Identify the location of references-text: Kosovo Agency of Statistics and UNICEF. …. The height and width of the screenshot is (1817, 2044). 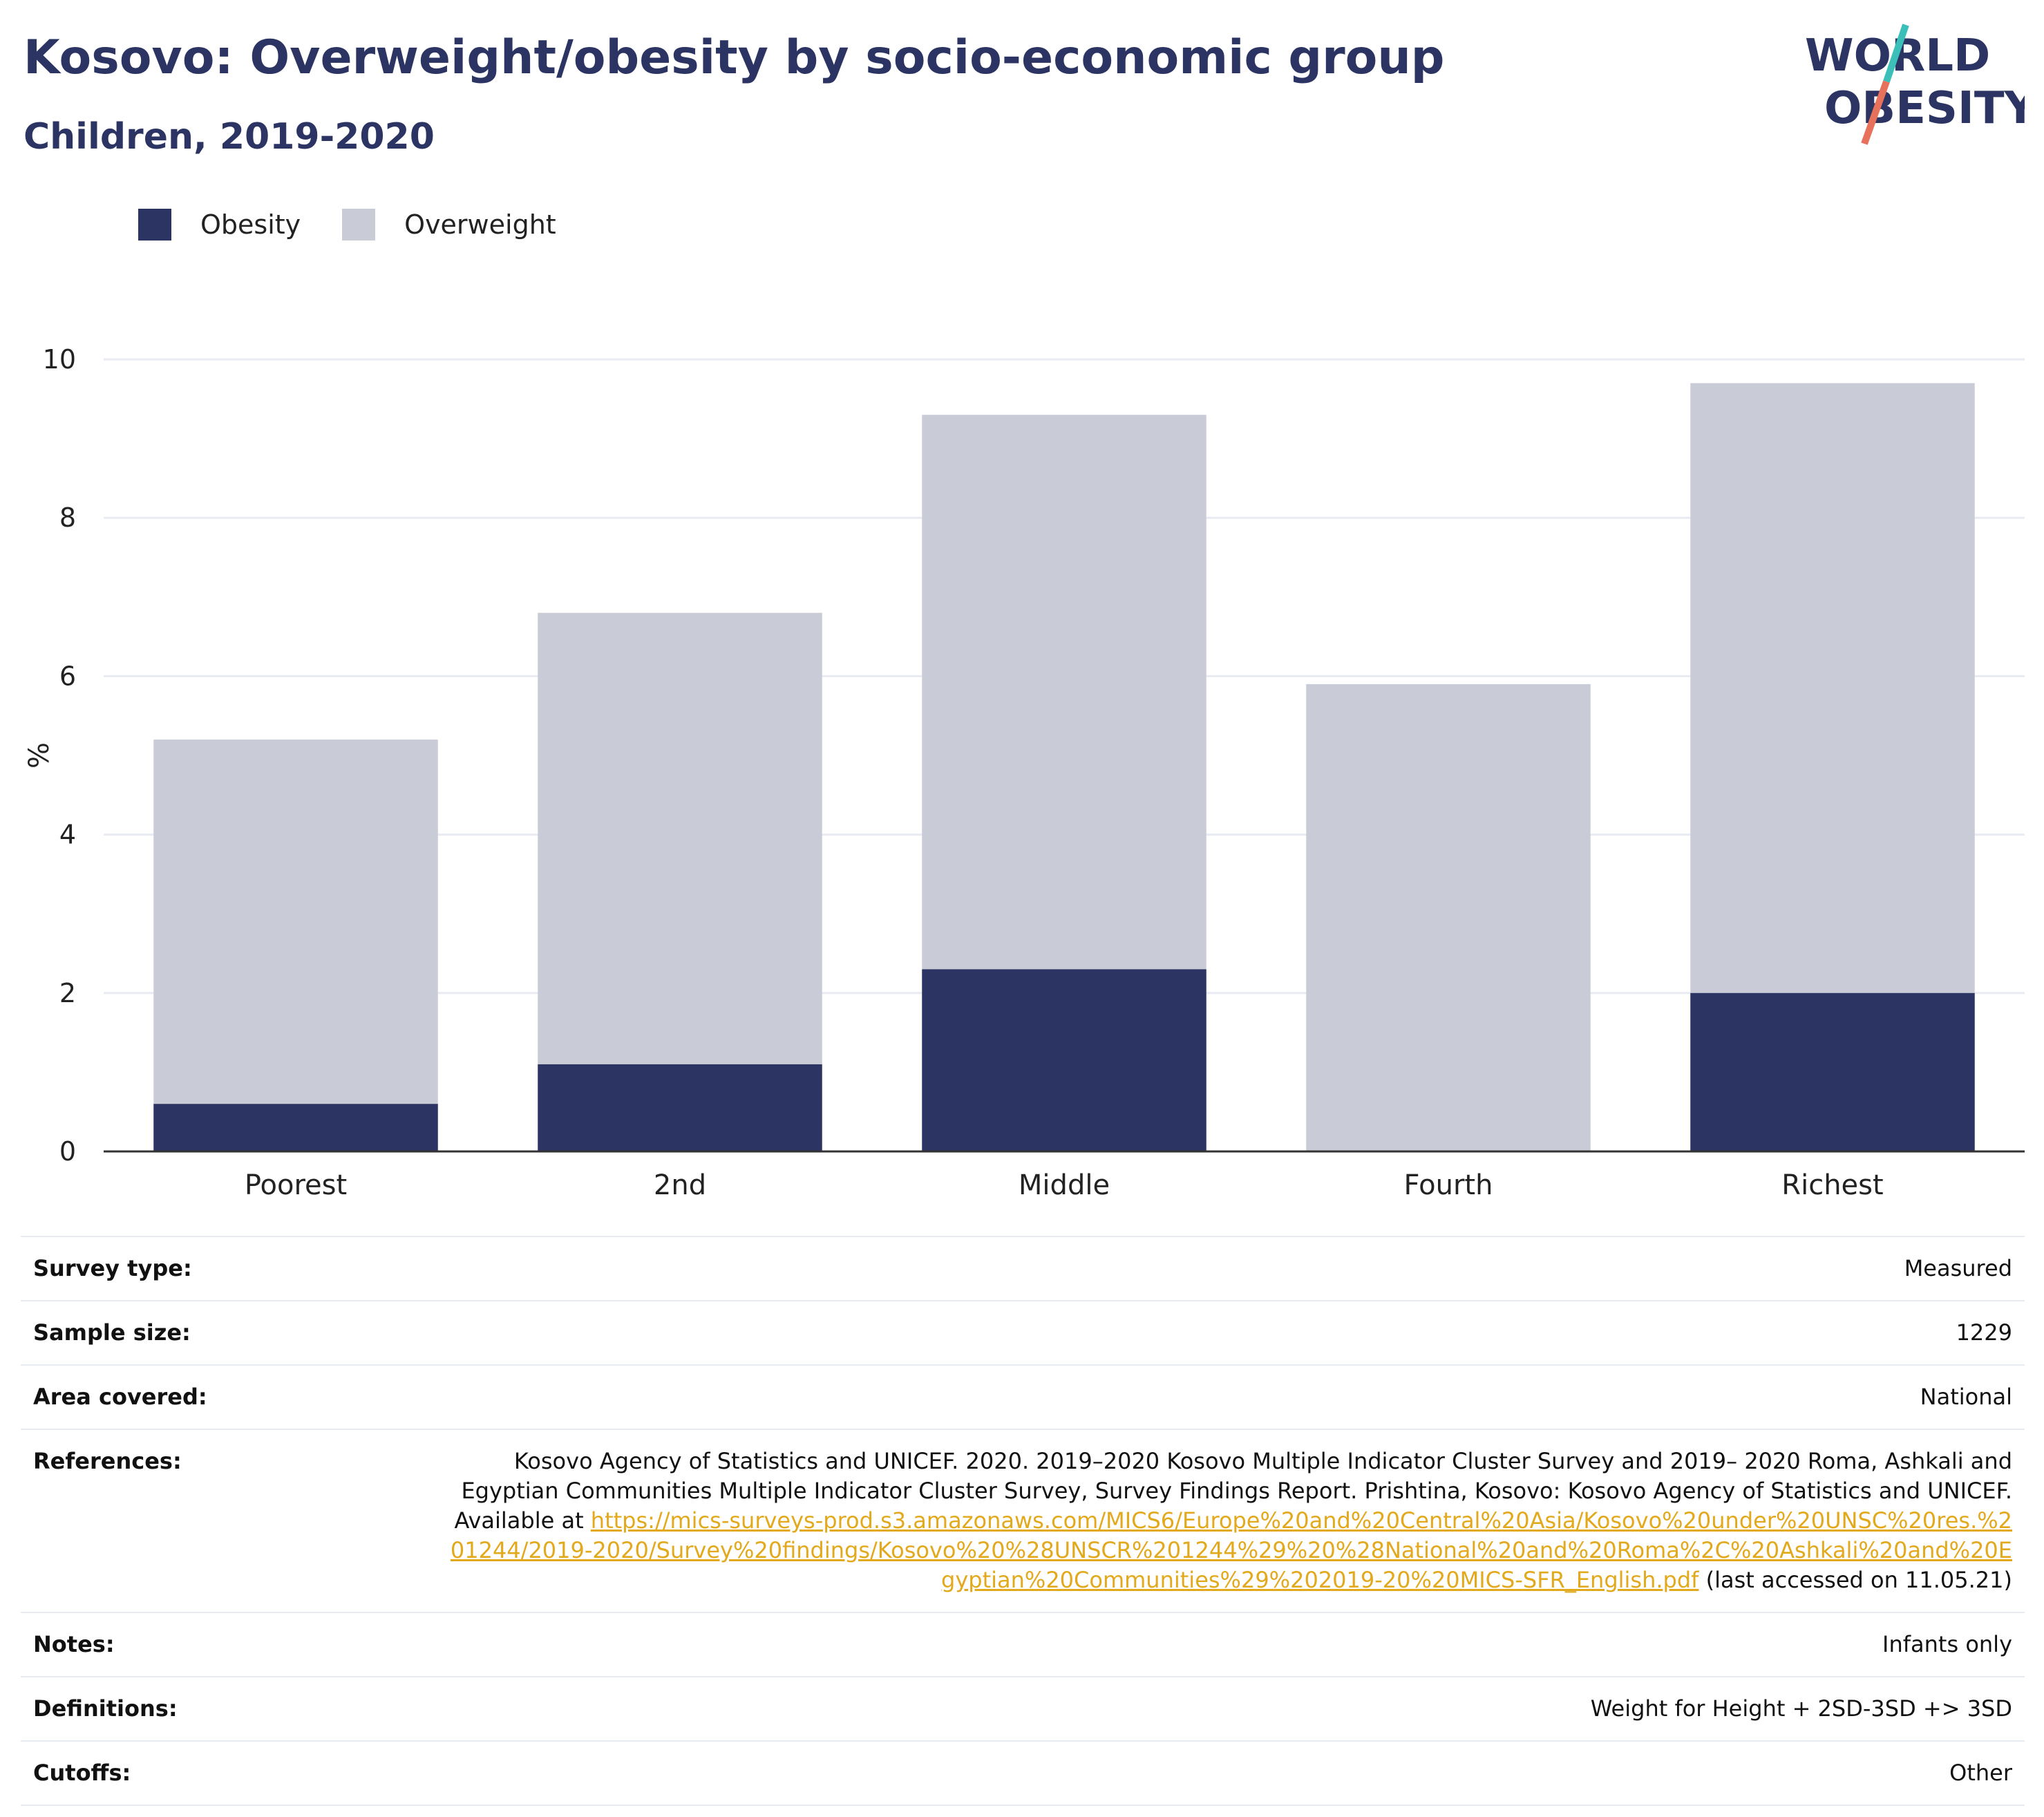
(1233, 1491).